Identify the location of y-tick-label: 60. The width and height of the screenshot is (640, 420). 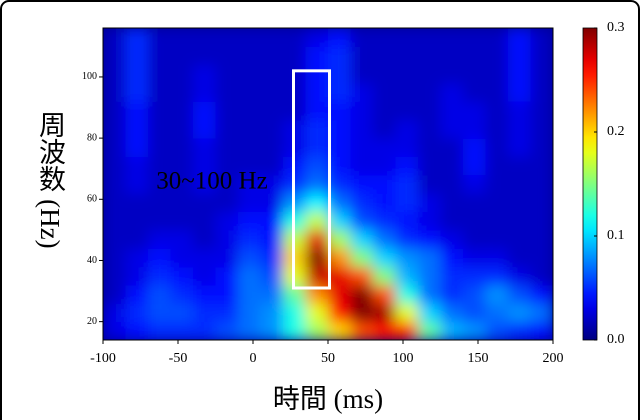
(92, 199).